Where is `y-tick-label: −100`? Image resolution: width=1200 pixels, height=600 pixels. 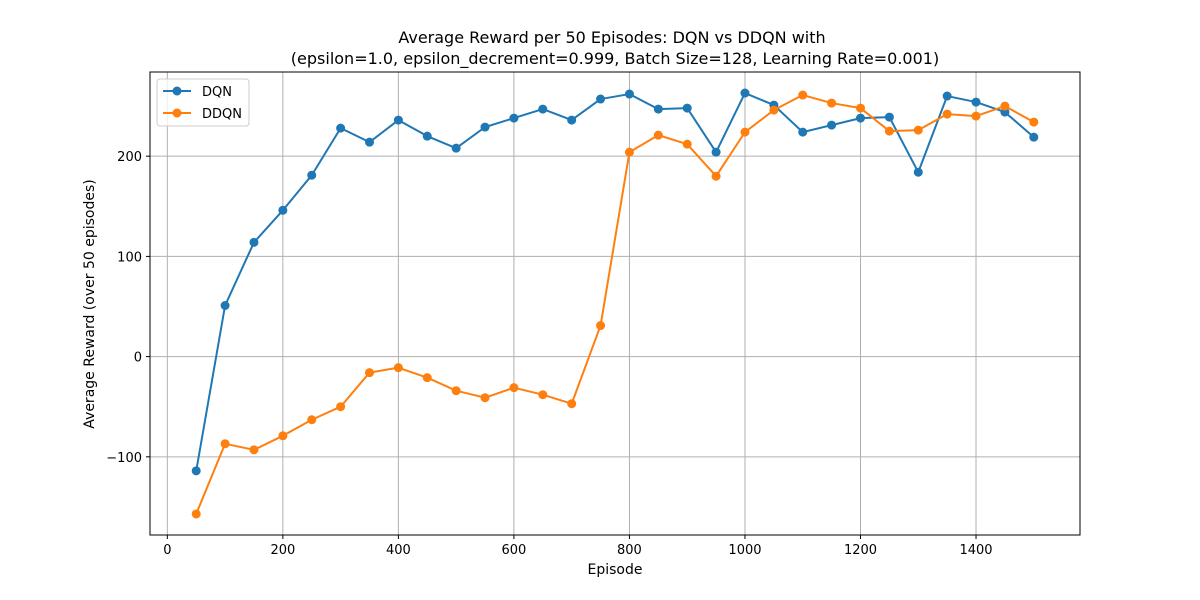 y-tick-label: −100 is located at coordinates (124, 458).